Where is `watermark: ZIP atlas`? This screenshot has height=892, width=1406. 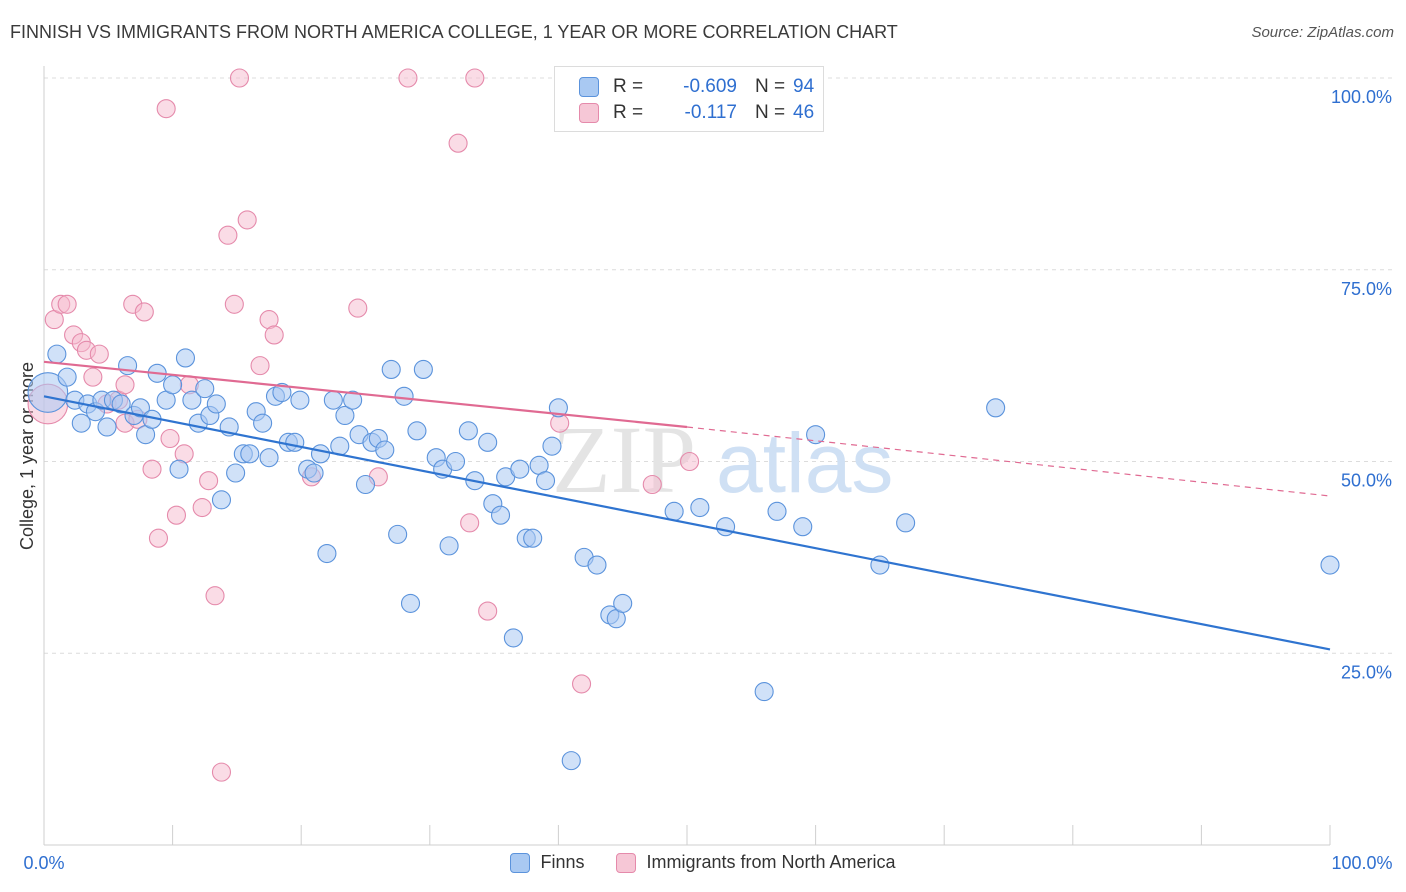 watermark: ZIP atlas is located at coordinates (722, 459).